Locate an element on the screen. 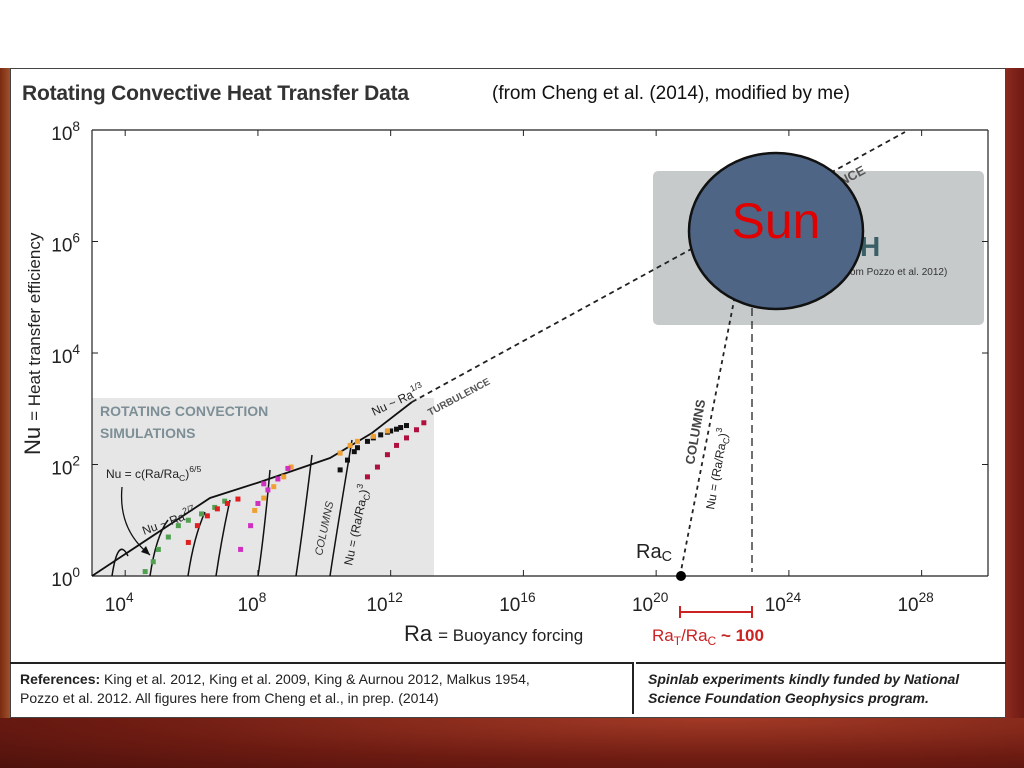 The width and height of the screenshot is (1024, 768). references-label: References: is located at coordinates (60, 679).